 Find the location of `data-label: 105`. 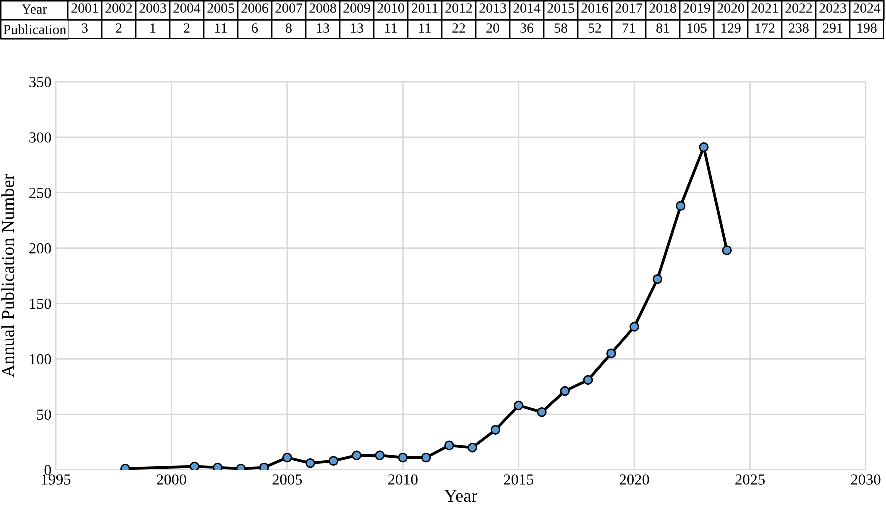

data-label: 105 is located at coordinates (697, 28).